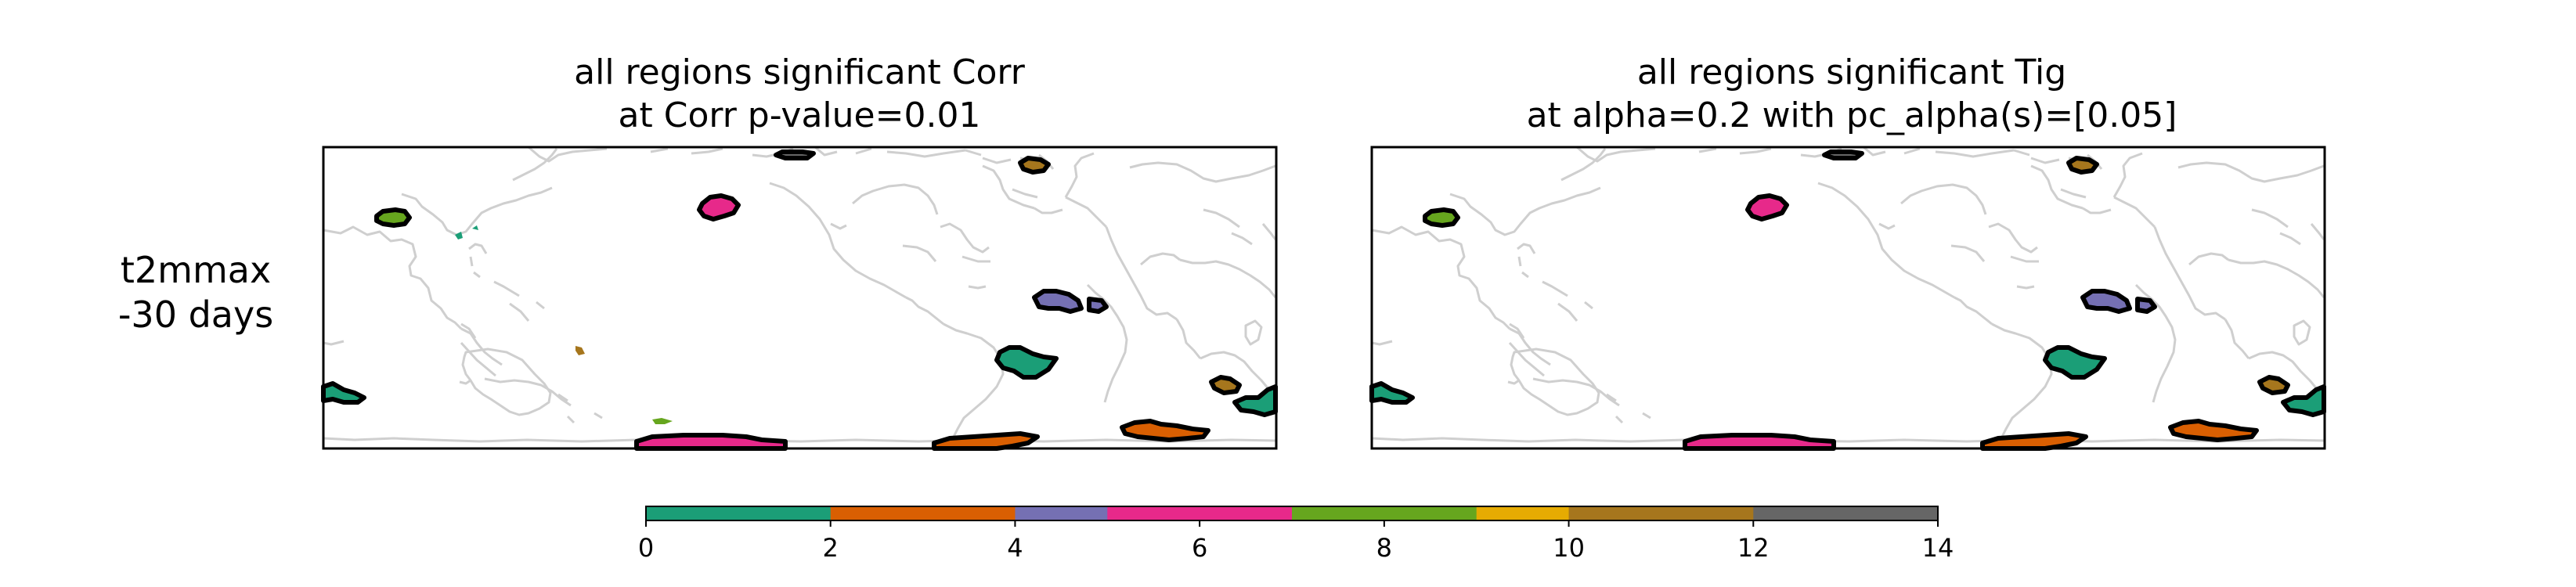 This screenshot has width=2576, height=587. I want to click on panel-2-title-line-2: at alpha=0.2 with pc_alpha(s)=[0.05], so click(1852, 115).